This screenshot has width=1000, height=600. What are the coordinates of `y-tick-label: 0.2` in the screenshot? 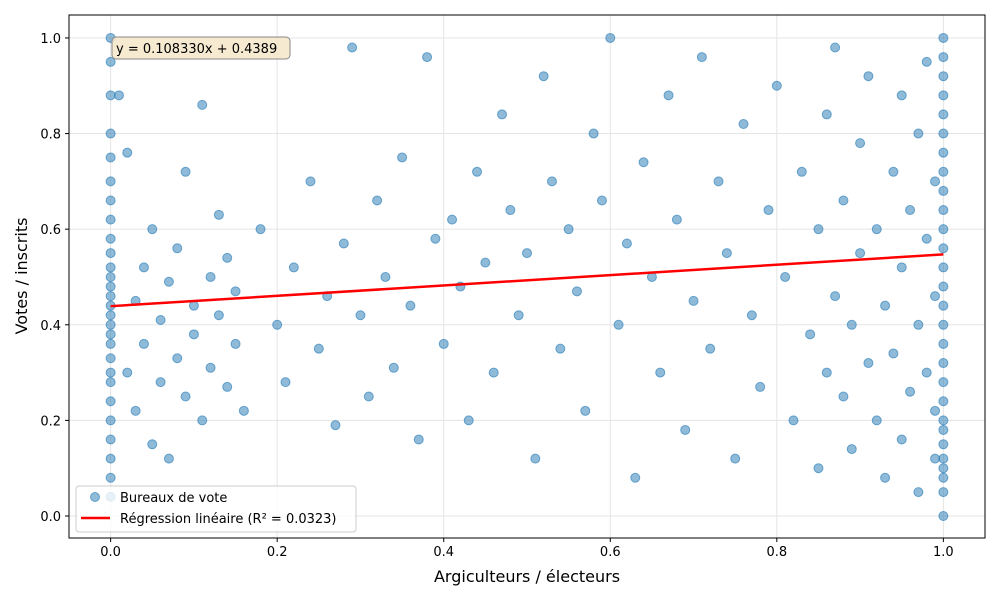 It's located at (50, 421).